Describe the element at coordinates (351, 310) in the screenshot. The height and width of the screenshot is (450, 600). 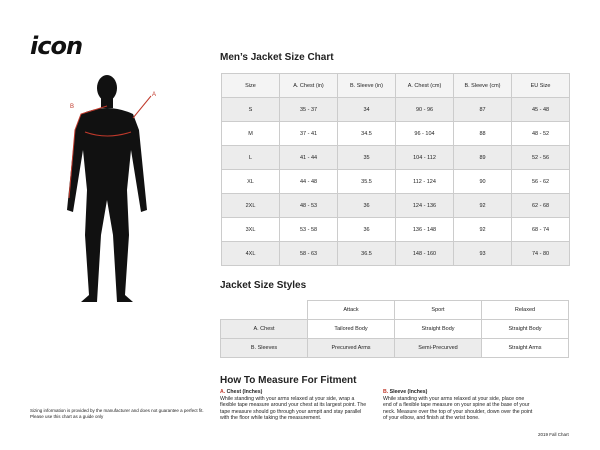
I see `style-header: Attack` at that location.